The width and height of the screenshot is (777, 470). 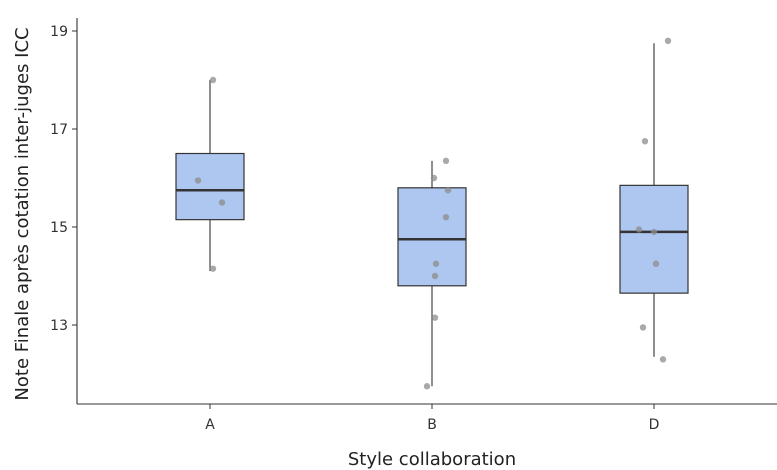 What do you see at coordinates (59, 32) in the screenshot?
I see `y-tick-label: 19` at bounding box center [59, 32].